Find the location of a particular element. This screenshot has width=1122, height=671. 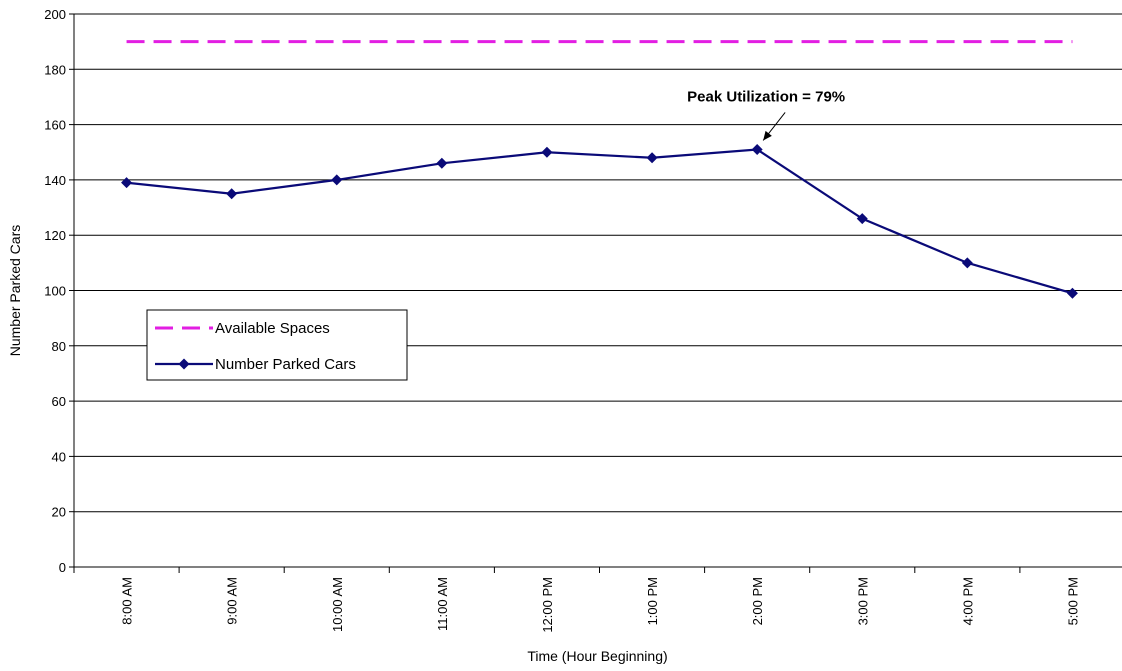

y-tick-label-120: 120 is located at coordinates (55, 235).